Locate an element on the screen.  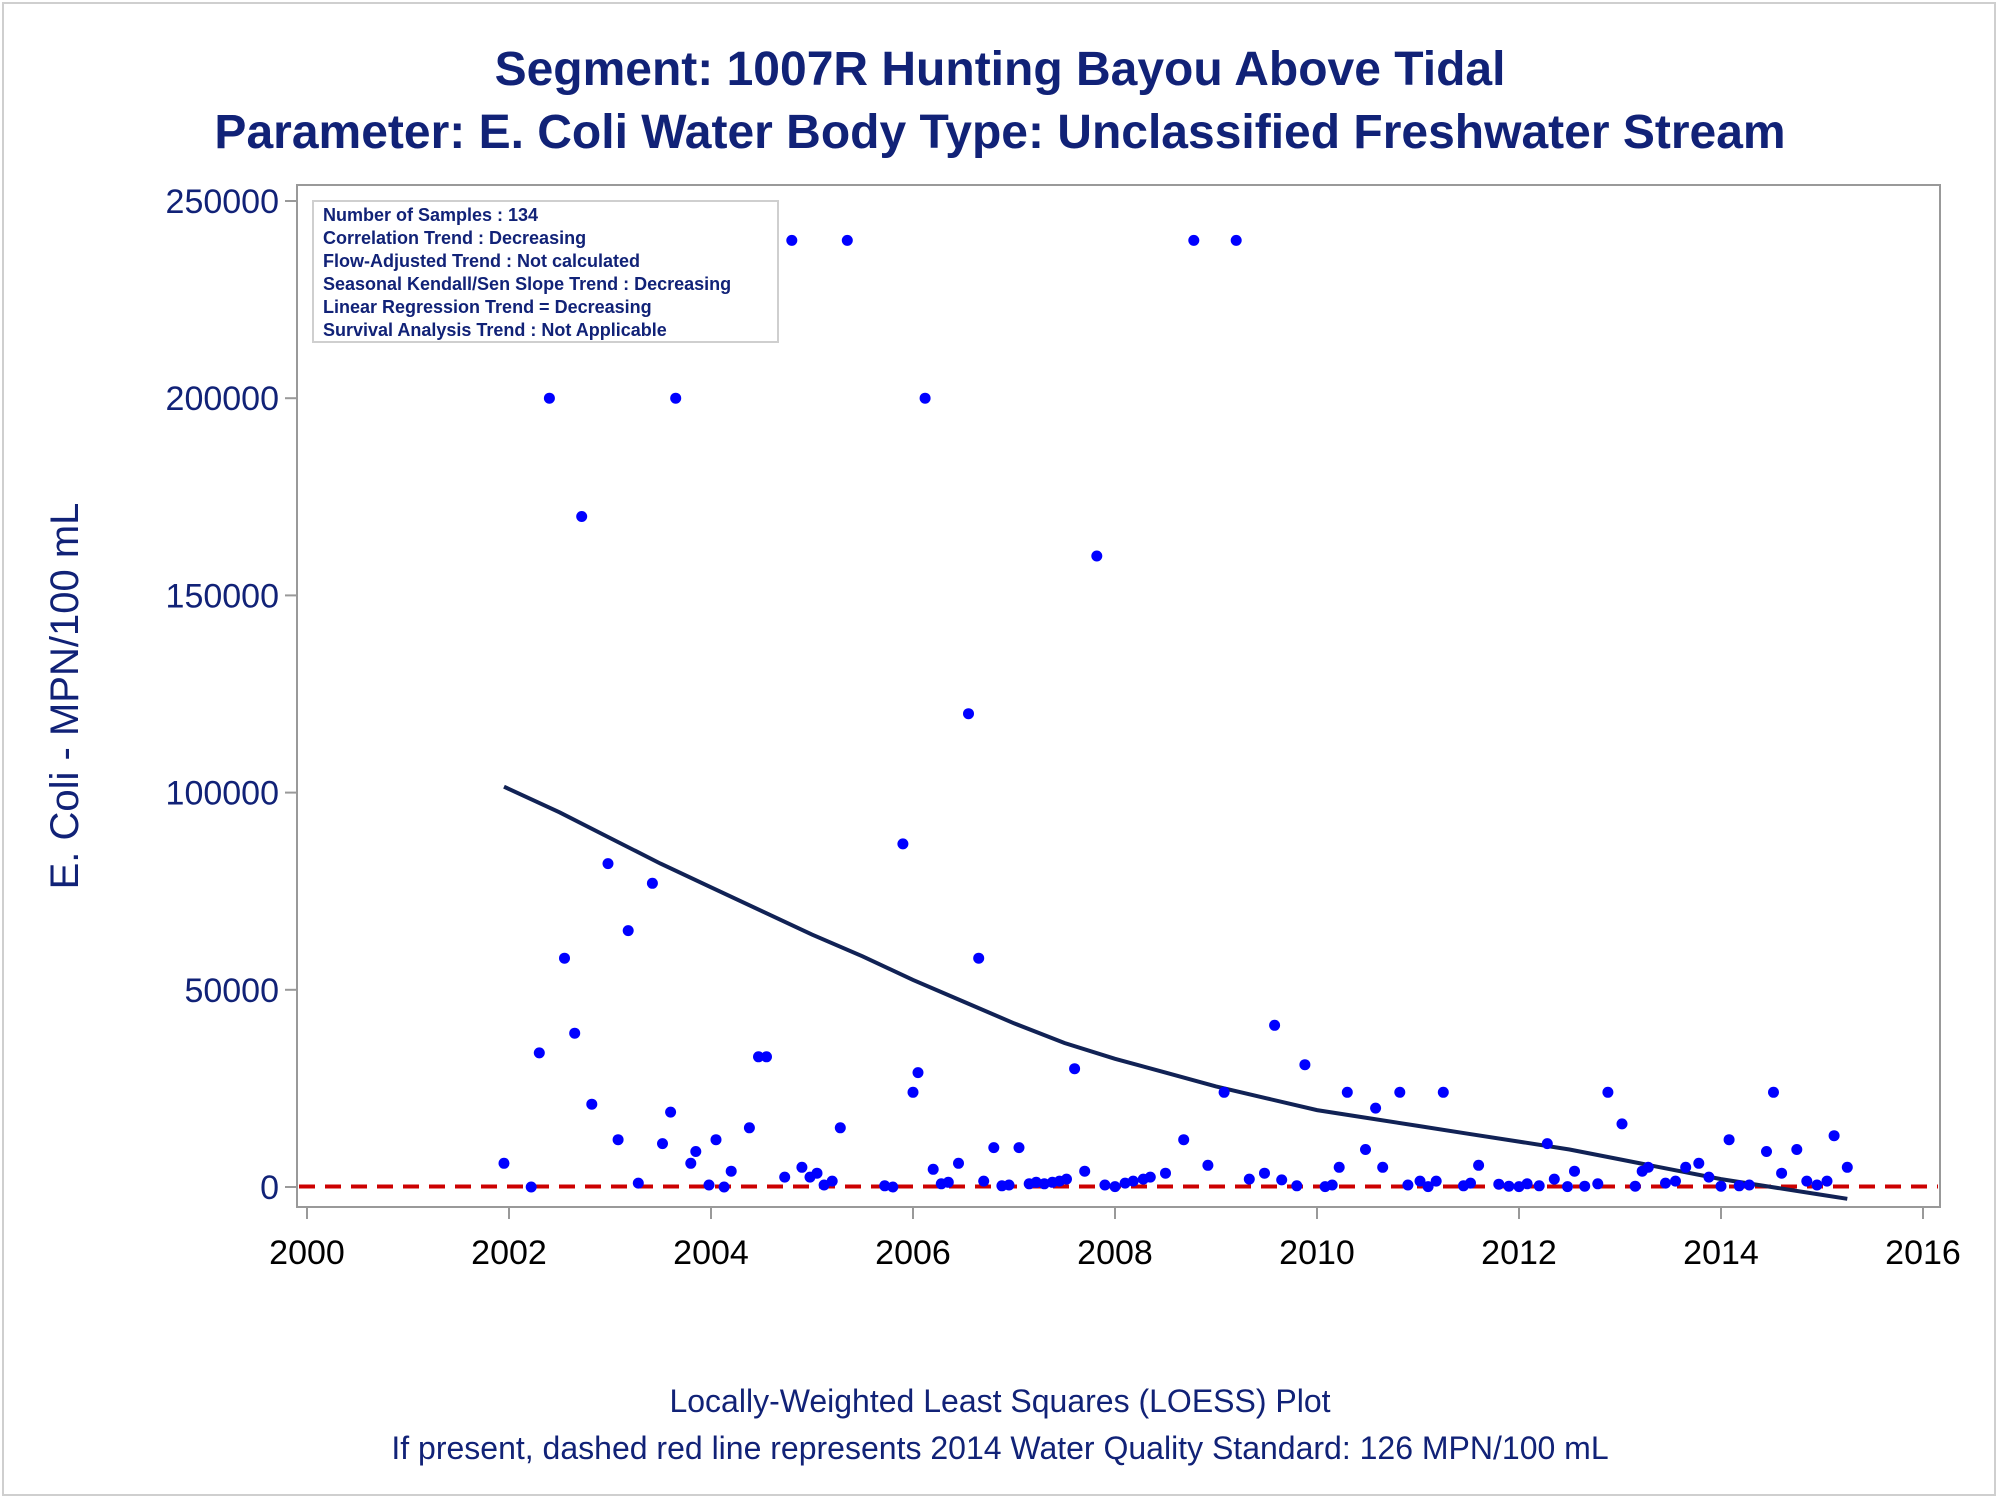
stats-line-correlation: Correlation Trend : Decreasing is located at coordinates (454, 238).